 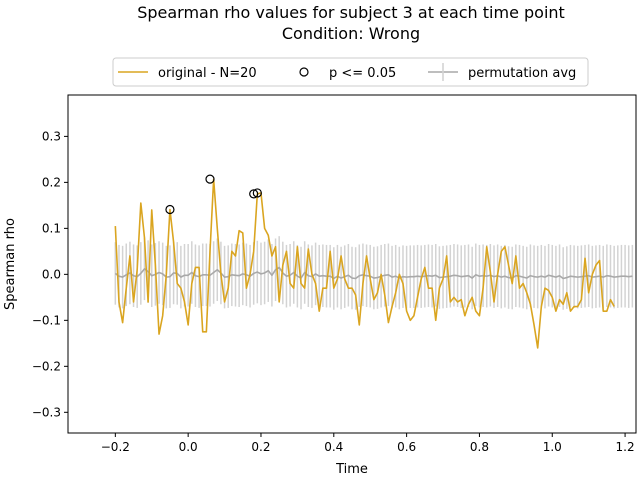 What do you see at coordinates (10, 264) in the screenshot?
I see `y-axis-label: Spearman rho` at bounding box center [10, 264].